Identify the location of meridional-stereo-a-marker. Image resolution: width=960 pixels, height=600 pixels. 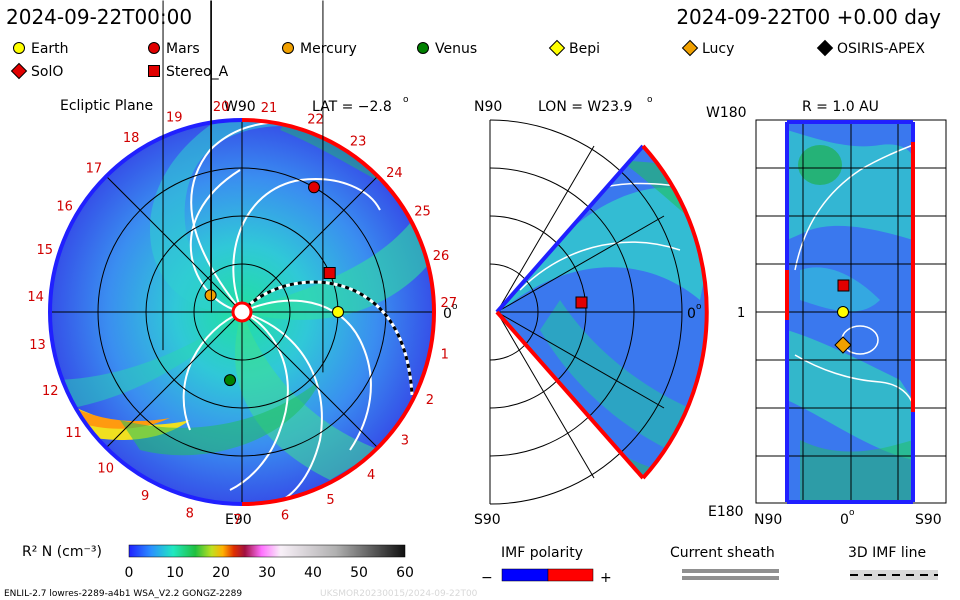
(581, 302).